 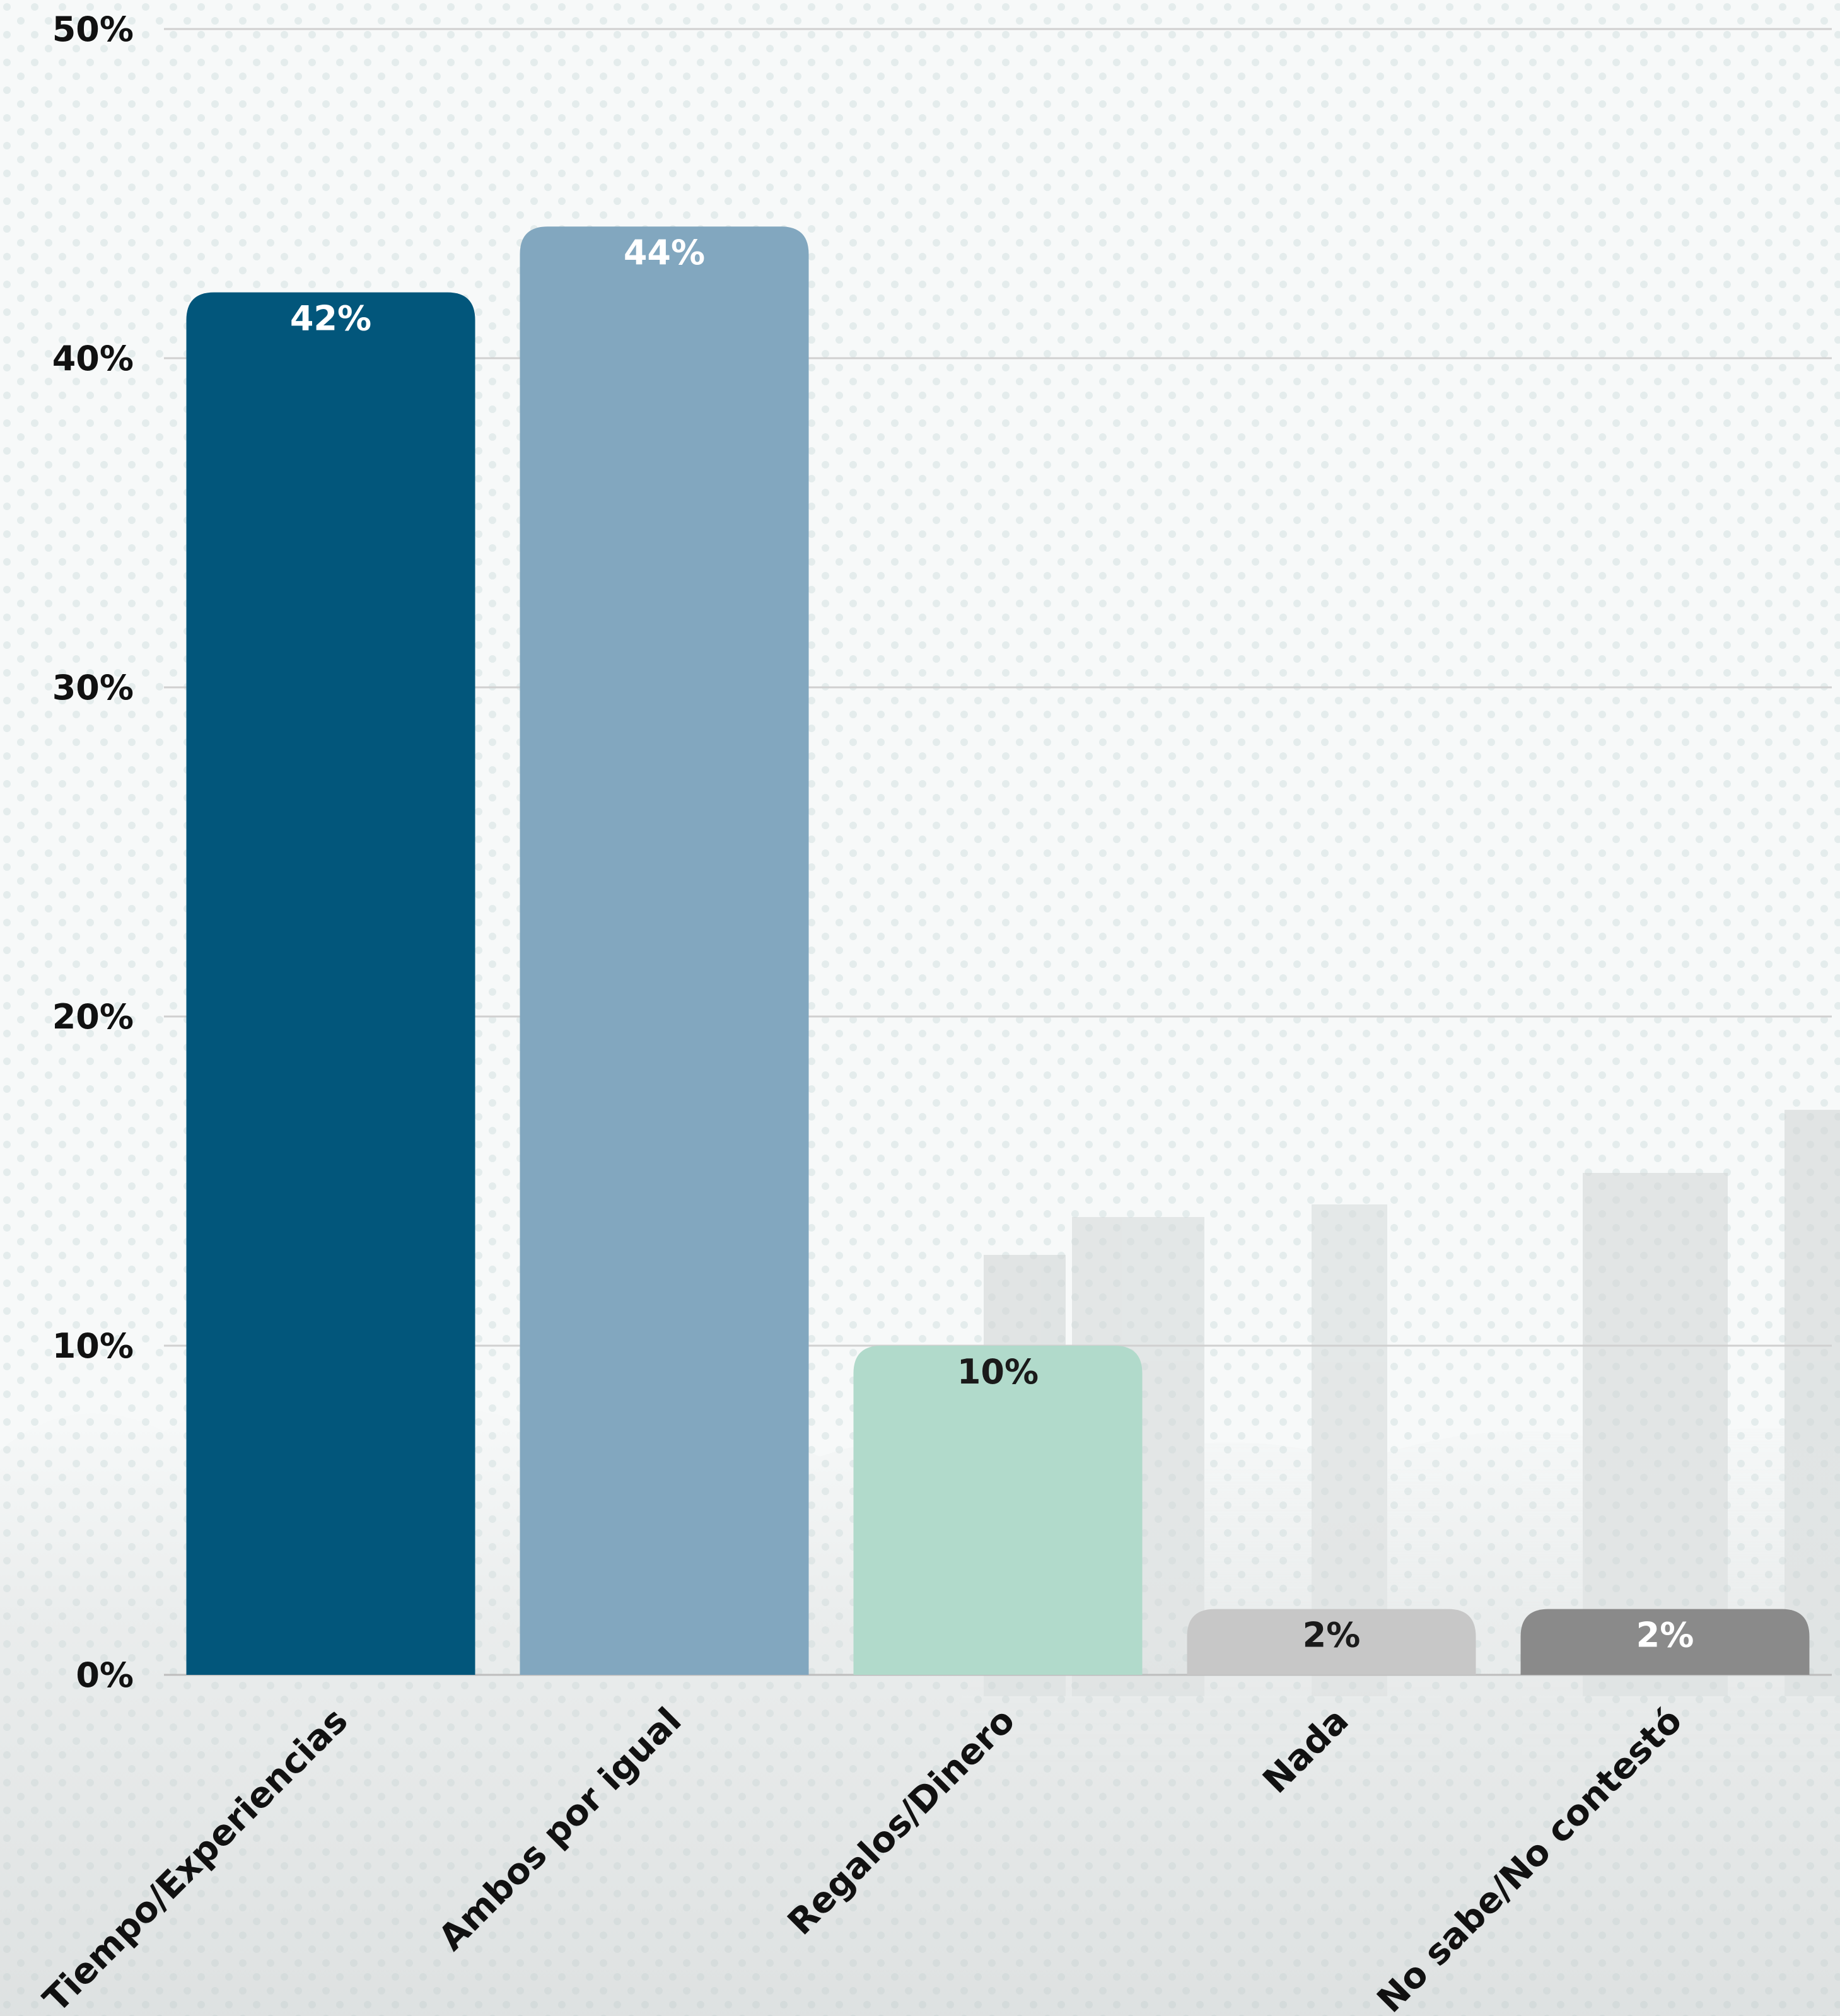 What do you see at coordinates (93, 1017) in the screenshot?
I see `y-tick-label-20: 20%` at bounding box center [93, 1017].